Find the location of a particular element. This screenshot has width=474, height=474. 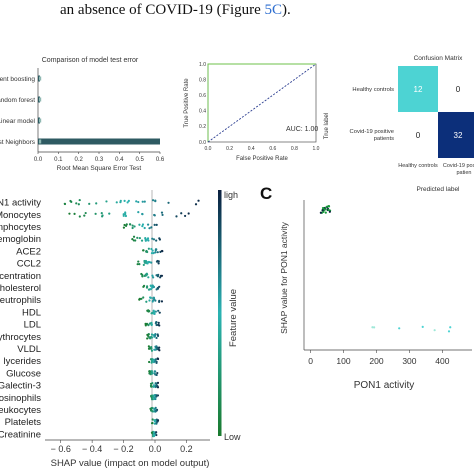

cm-cell is located at coordinates (456, 135).